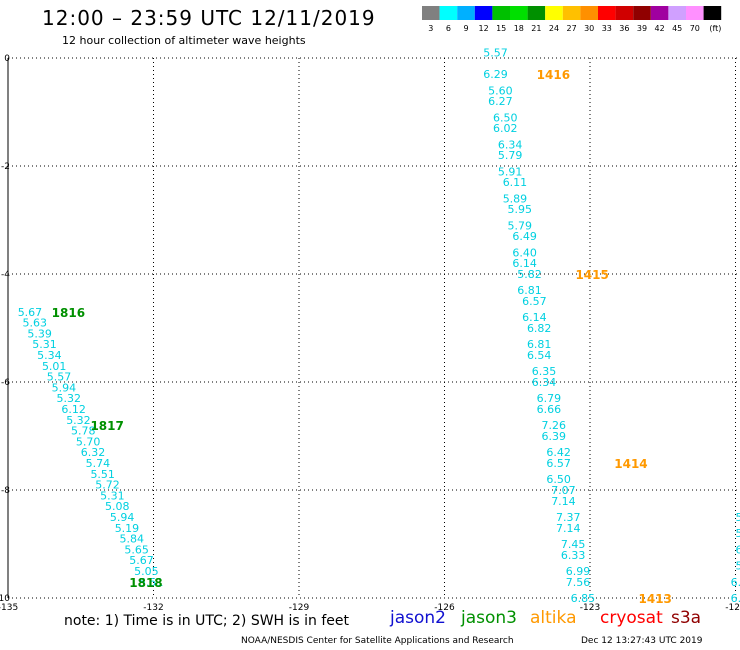 The height and width of the screenshot is (650, 740). I want to click on legend-label: 3, so click(430, 28).